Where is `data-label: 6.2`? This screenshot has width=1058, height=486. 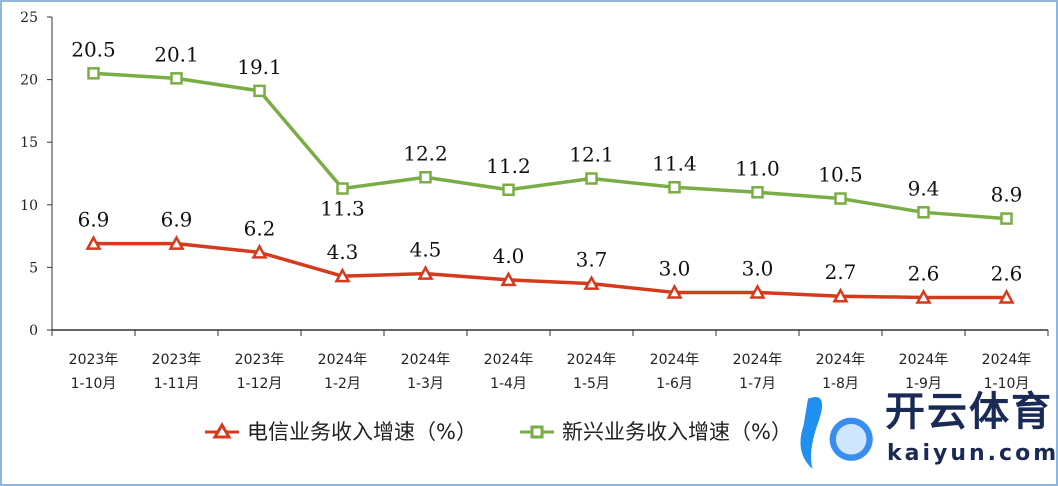
data-label: 6.2 is located at coordinates (260, 228).